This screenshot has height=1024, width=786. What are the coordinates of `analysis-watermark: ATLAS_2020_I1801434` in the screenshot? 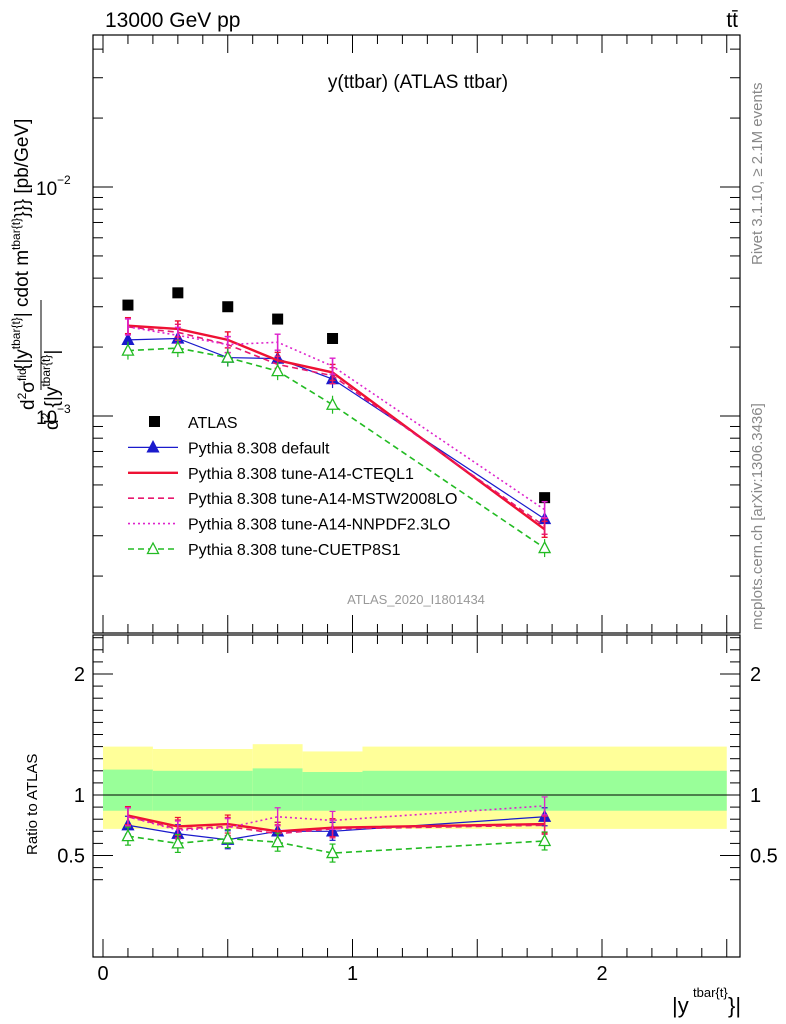 It's located at (416, 599).